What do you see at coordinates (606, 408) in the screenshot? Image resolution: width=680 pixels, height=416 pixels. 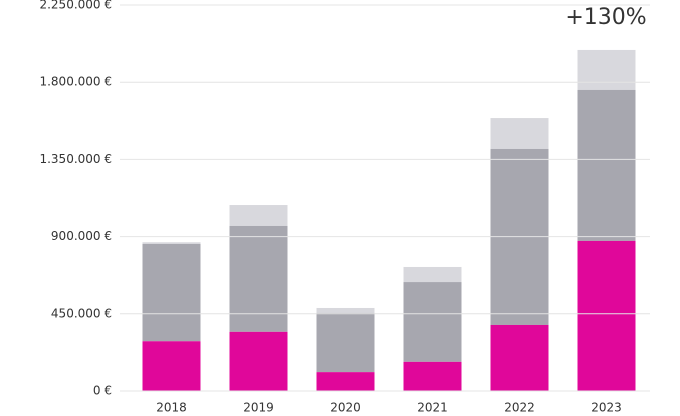 I see `x-tick-label: 2023` at bounding box center [606, 408].